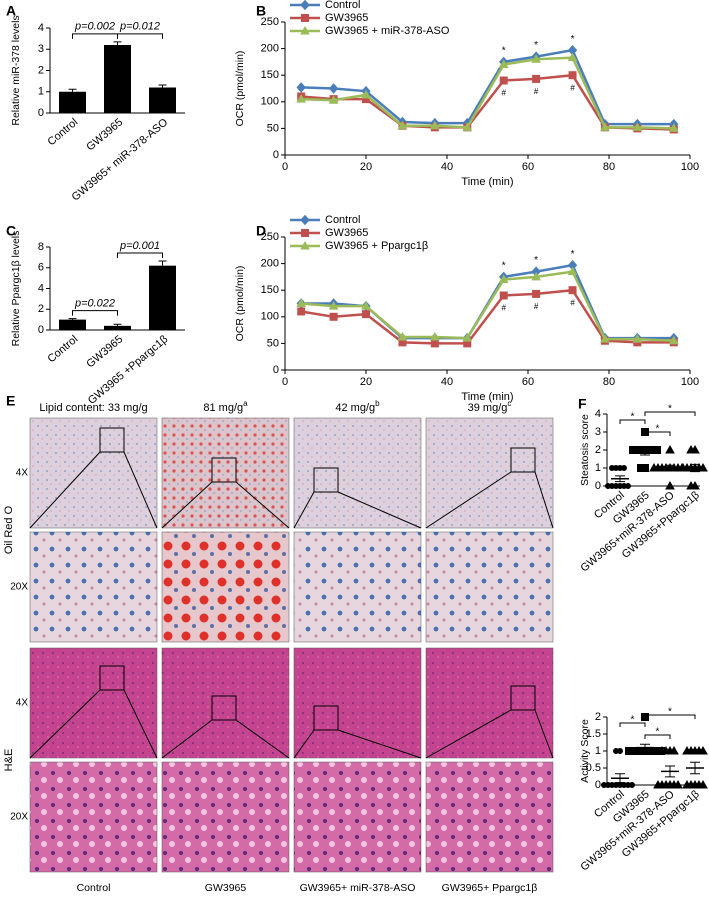 The height and width of the screenshot is (915, 709). I want to click on inset-box, so click(523, 460).